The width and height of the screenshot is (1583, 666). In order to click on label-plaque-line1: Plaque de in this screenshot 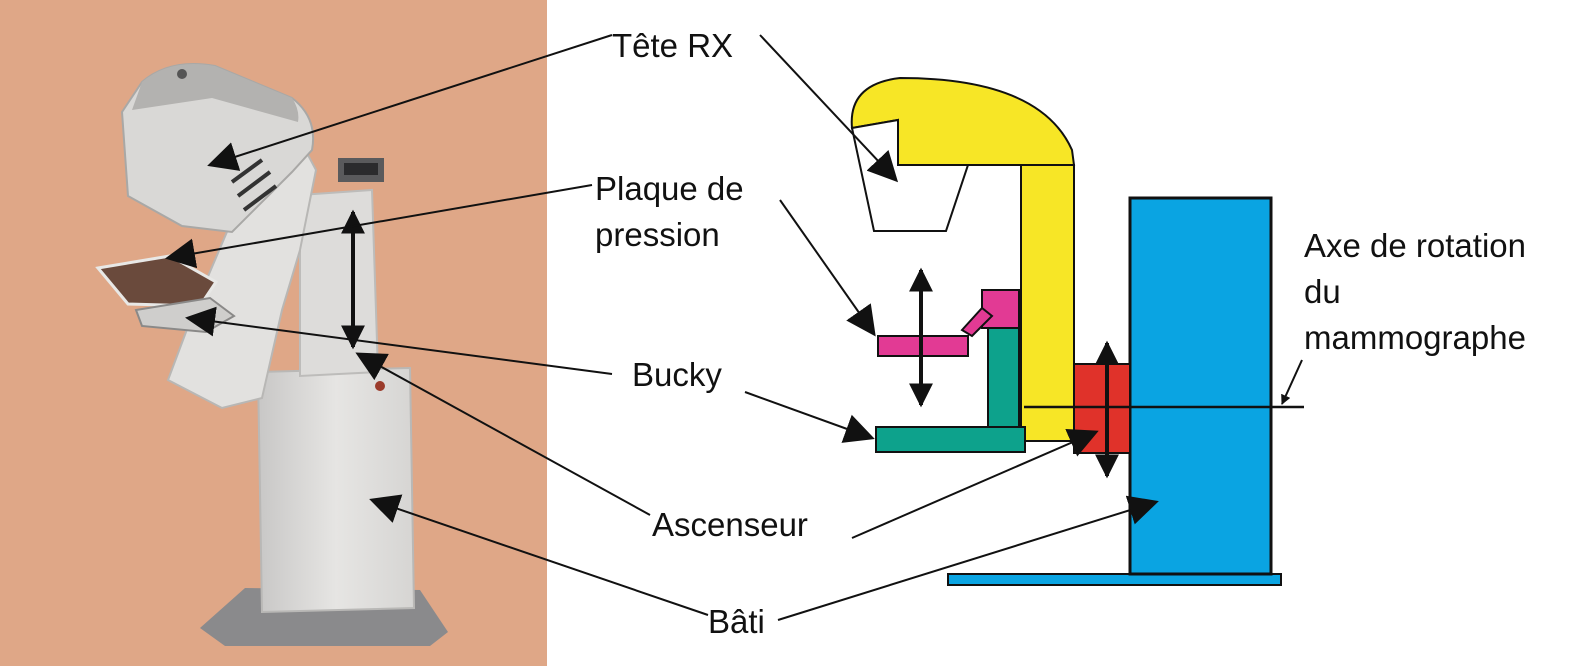, I will do `click(669, 188)`.